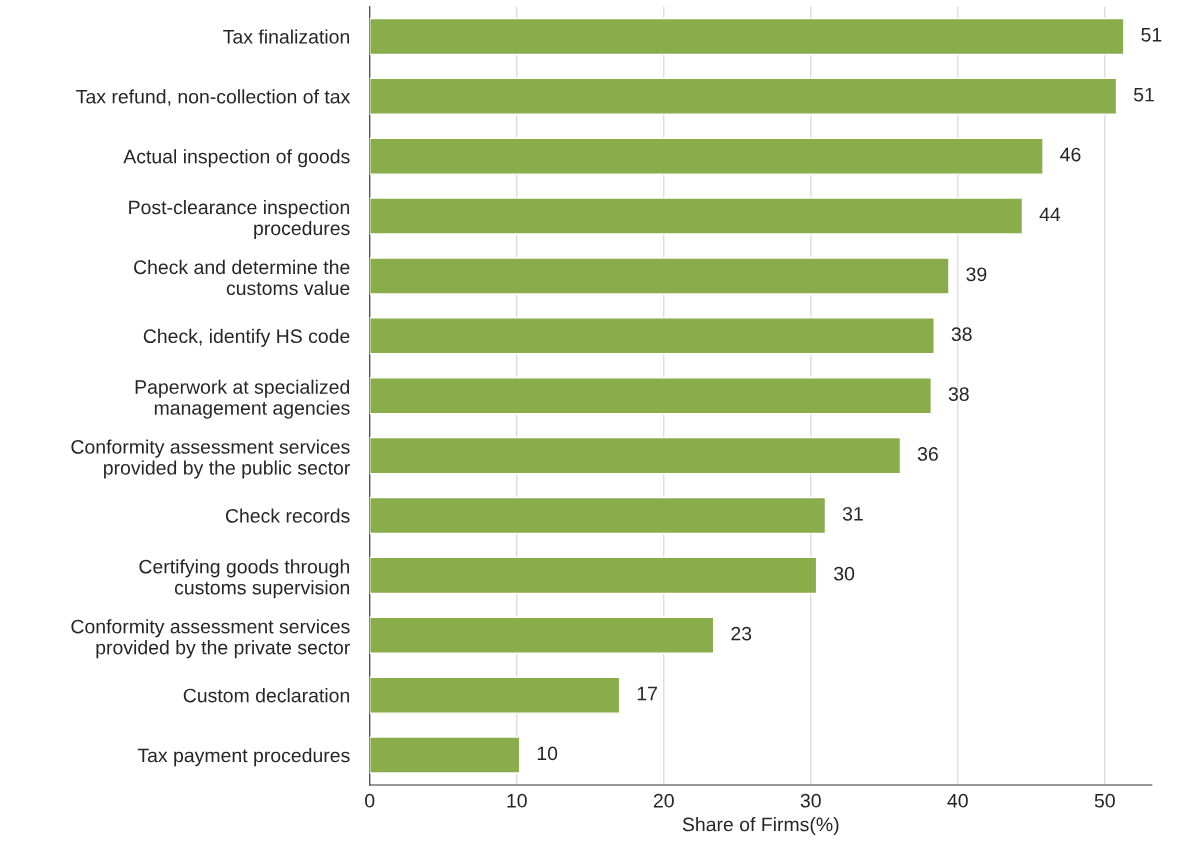 The width and height of the screenshot is (1185, 865). I want to click on data-label: 23, so click(741, 633).